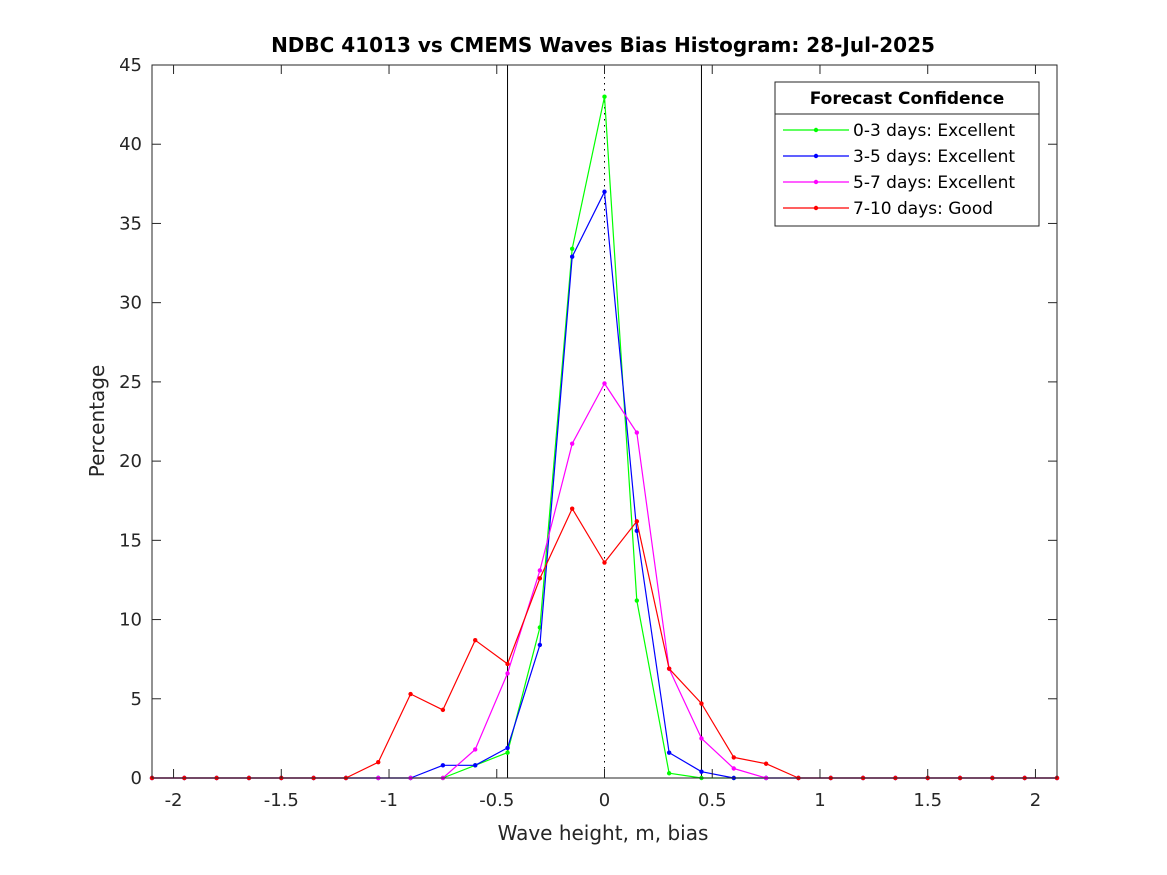 The image size is (1167, 875). I want to click on legend-label-1: 3-5 days: Excellent, so click(934, 157).